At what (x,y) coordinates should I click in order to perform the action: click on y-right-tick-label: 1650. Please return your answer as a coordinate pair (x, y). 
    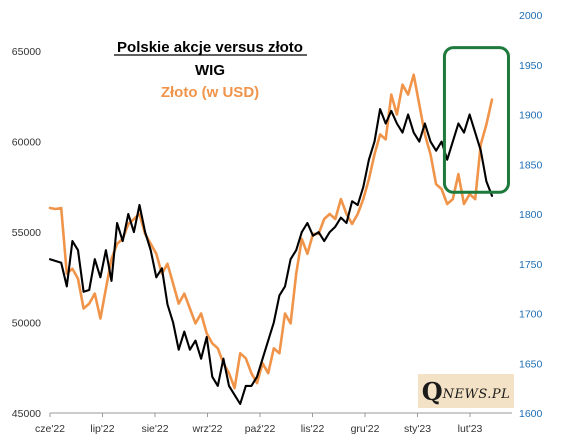
    Looking at the image, I should click on (531, 364).